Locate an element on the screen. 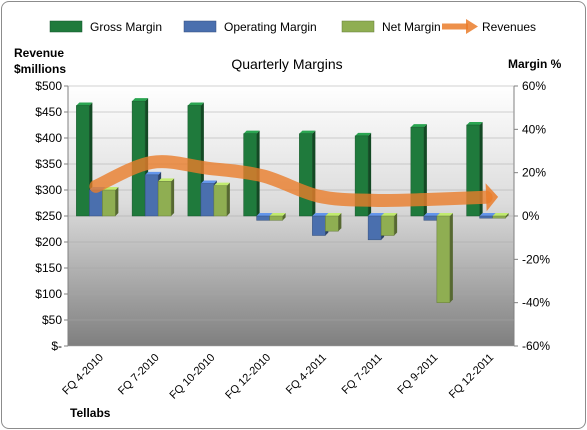  left-axis-label-line1: Revenue is located at coordinates (39, 53).